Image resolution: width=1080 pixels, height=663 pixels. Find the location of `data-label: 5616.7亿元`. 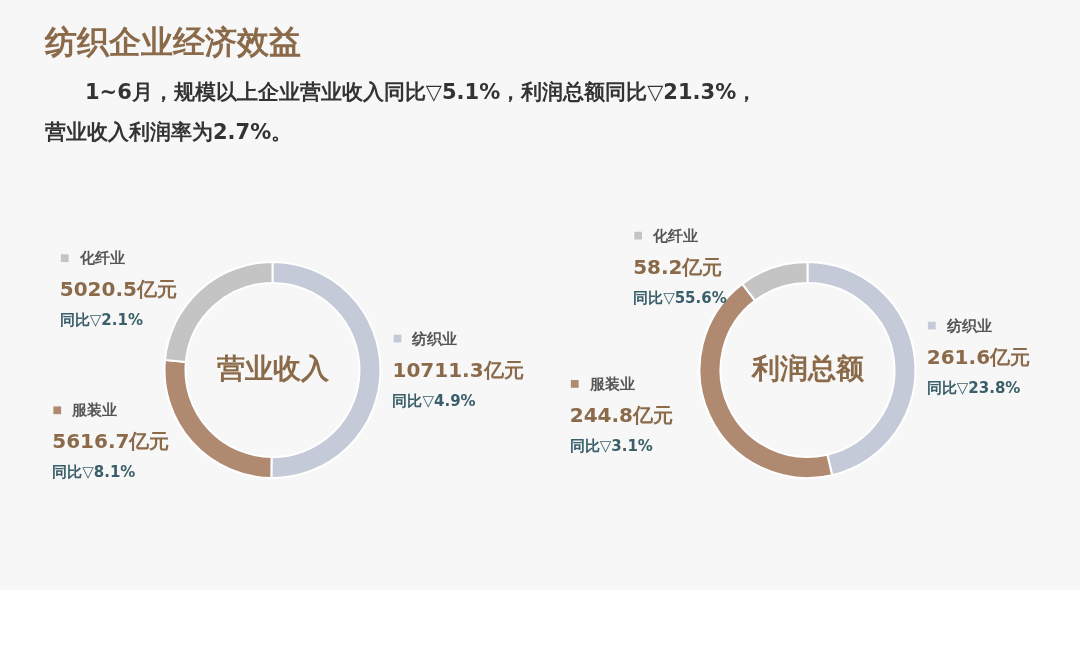

data-label: 5616.7亿元 is located at coordinates (111, 441).